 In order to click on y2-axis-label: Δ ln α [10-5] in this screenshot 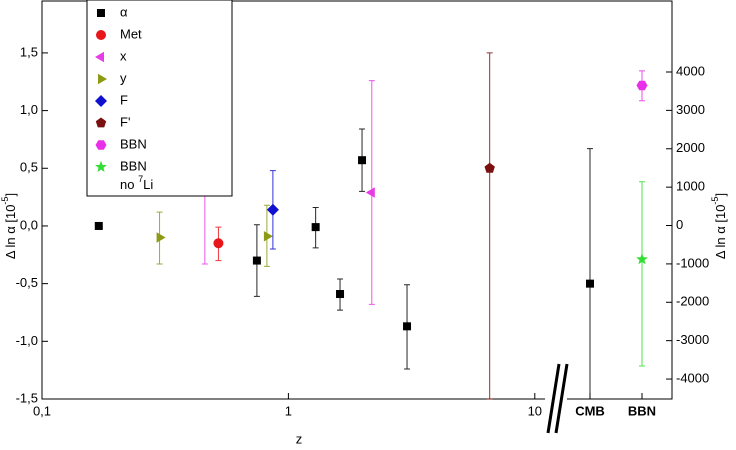, I will do `click(719, 226)`.